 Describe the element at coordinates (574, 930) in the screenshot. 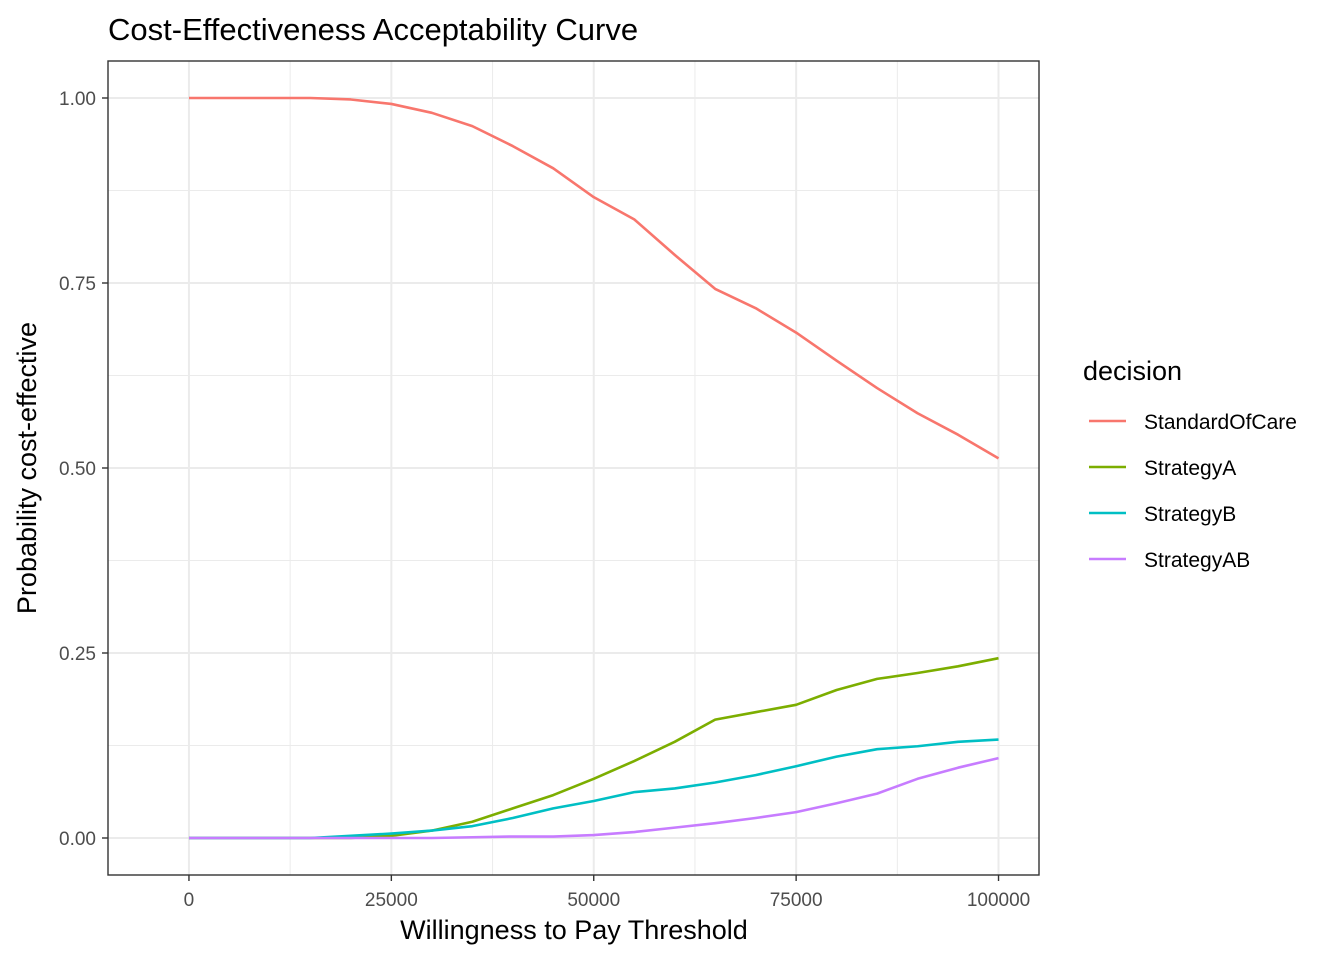

I see `x-axis-title: Willingness to Pay Threshold` at that location.